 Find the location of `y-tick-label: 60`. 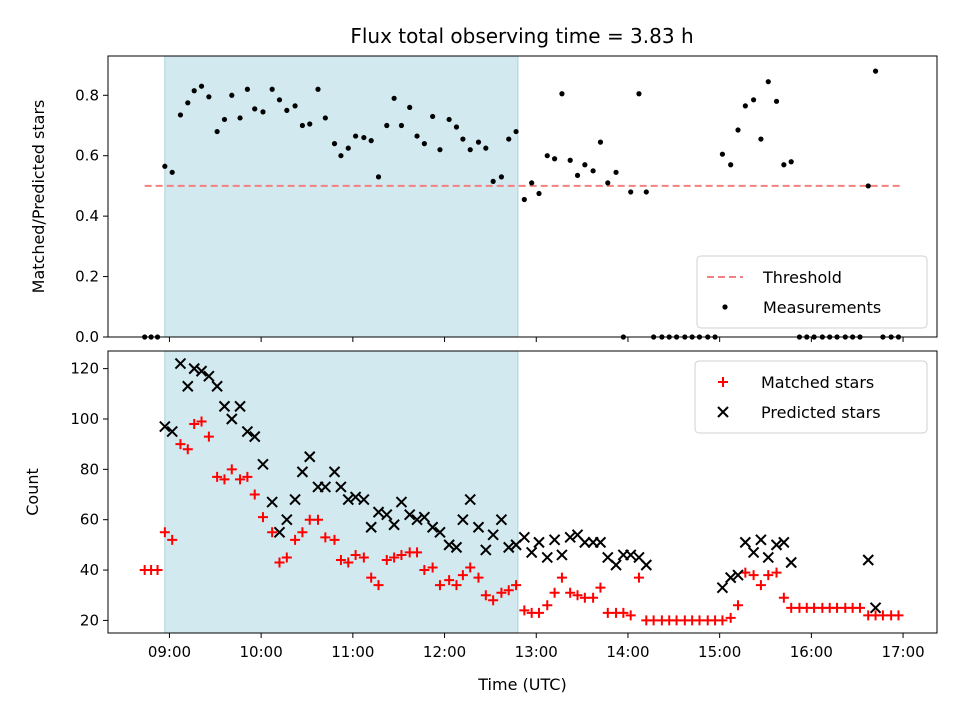

y-tick-label: 60 is located at coordinates (89, 520).